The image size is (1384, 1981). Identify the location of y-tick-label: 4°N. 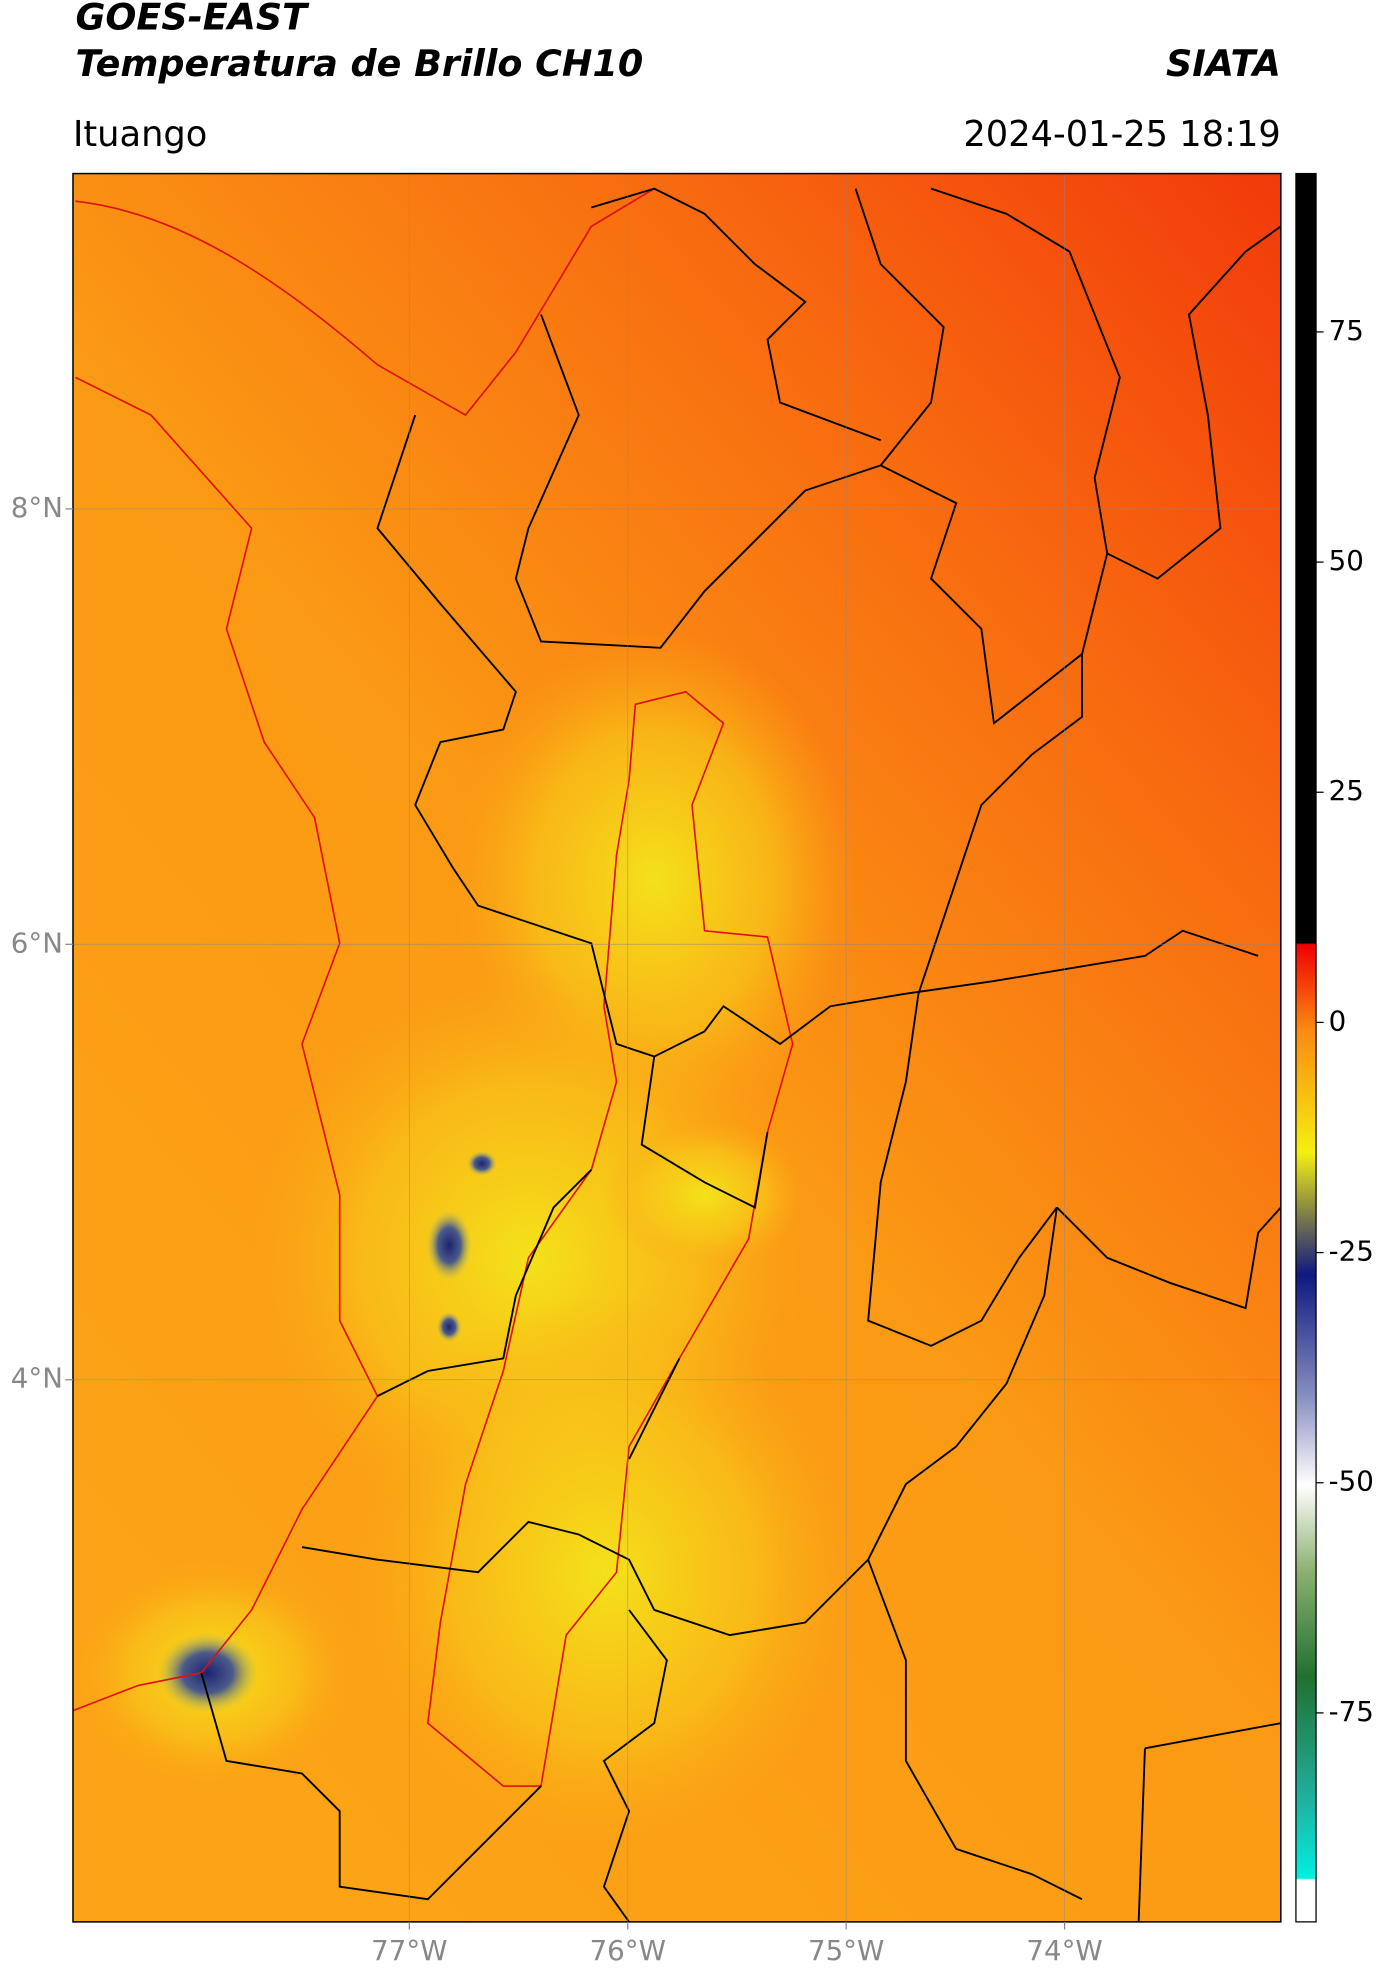
(37, 1378).